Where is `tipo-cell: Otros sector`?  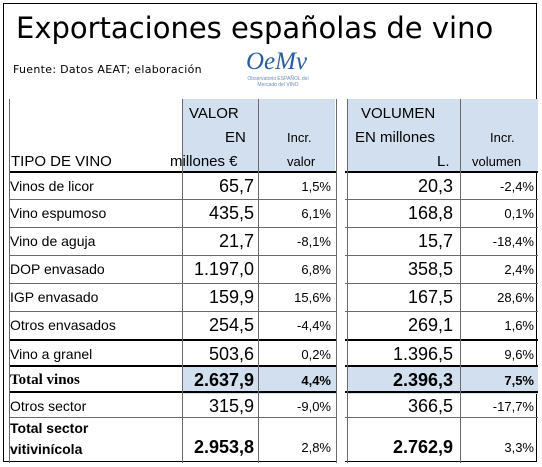 tipo-cell: Otros sector is located at coordinates (48, 406).